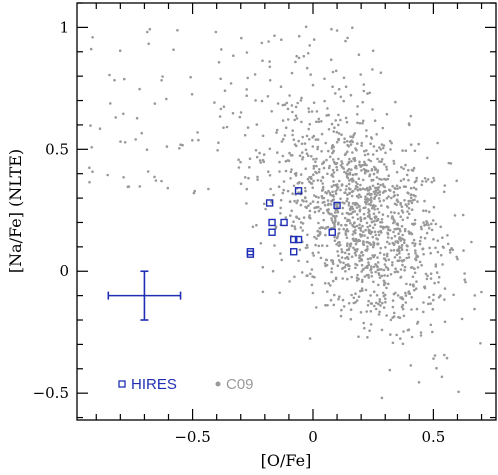 The image size is (498, 475). Describe the element at coordinates (337, 205) in the screenshot. I see `hires-point` at that location.